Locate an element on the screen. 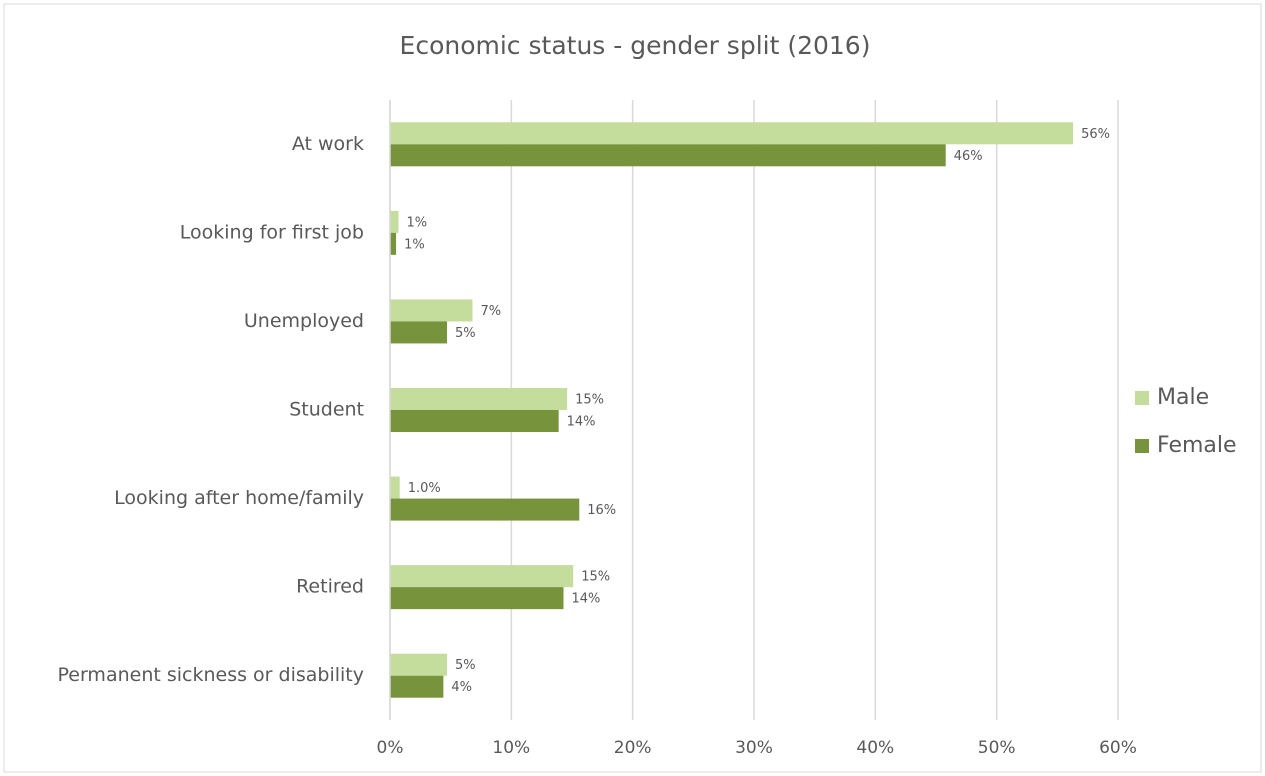 This screenshot has height=776, width=1265. legend-label: Female is located at coordinates (1197, 445).